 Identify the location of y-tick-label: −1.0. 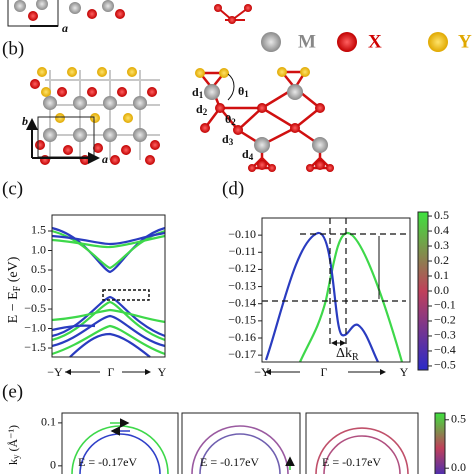
(35, 327).